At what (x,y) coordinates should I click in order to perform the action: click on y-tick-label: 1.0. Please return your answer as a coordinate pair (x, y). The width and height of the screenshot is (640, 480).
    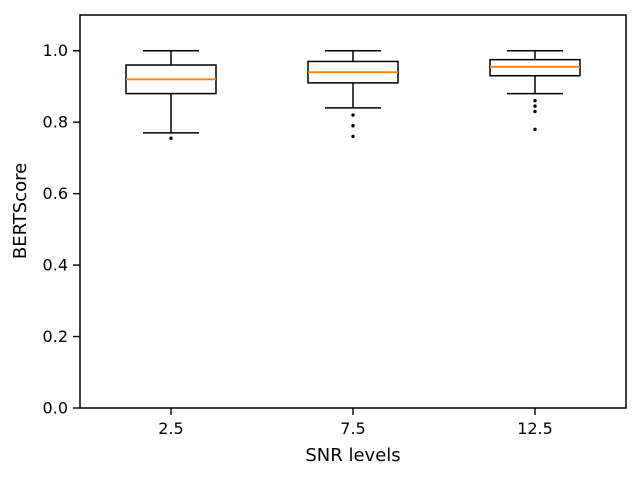
    Looking at the image, I should click on (55, 50).